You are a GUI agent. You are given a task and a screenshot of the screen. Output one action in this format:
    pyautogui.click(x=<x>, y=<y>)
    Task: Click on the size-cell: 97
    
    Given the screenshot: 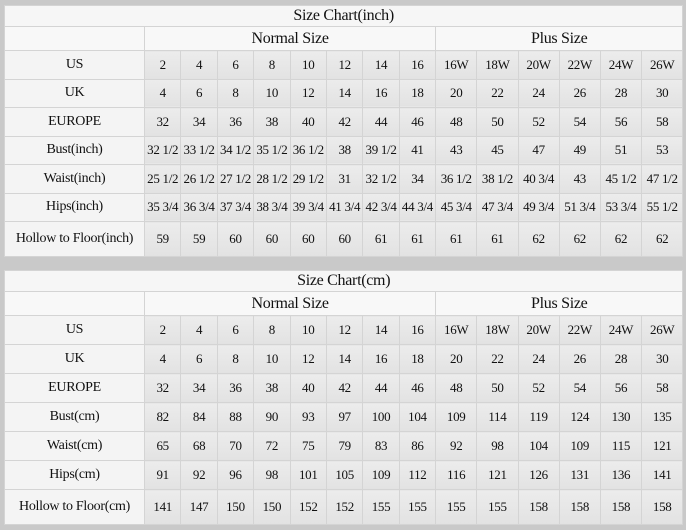 What is the action you would take?
    pyautogui.click(x=344, y=417)
    